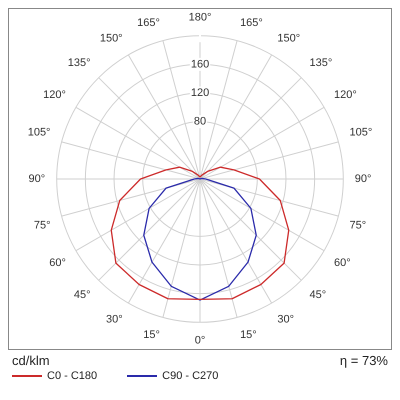 Image resolution: width=400 pixels, height=400 pixels. I want to click on text: cd/klm, so click(31, 360).